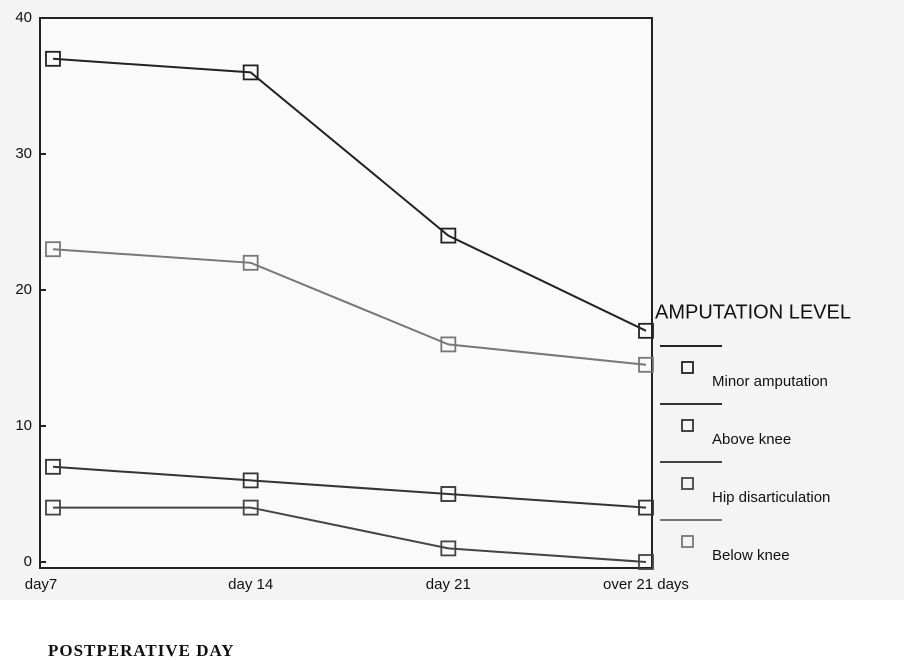  I want to click on y-tick-label: 0, so click(28, 561).